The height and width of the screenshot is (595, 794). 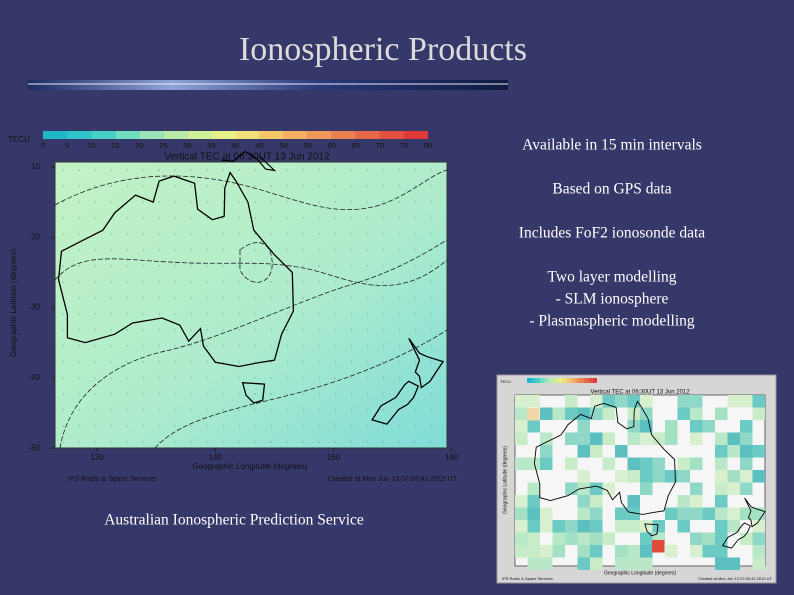 What do you see at coordinates (735, 578) in the screenshot?
I see `credit-right: Created at Mon Jun 13 07:09:42 2012 UT` at bounding box center [735, 578].